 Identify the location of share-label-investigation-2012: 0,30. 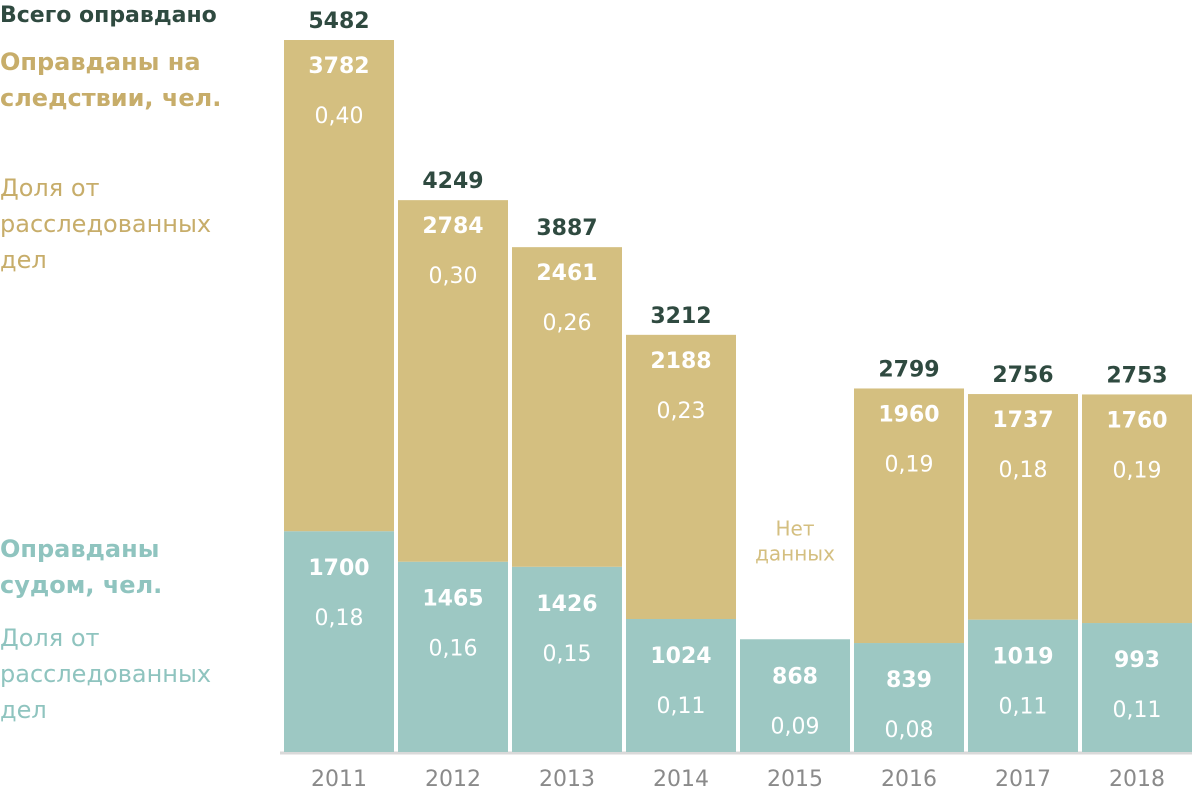
(453, 276).